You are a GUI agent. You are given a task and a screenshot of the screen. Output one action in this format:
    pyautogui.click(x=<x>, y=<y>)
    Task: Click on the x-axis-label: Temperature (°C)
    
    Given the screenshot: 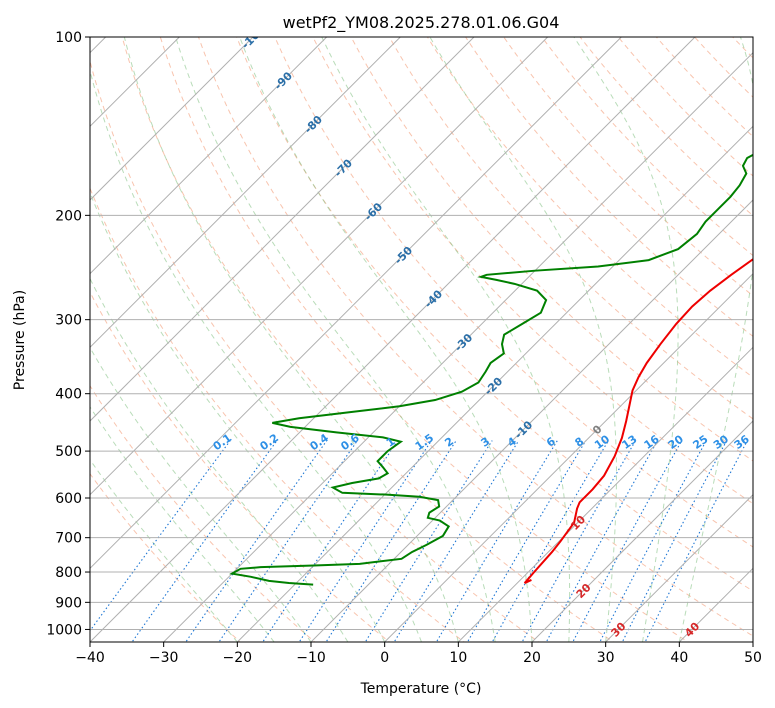 What is the action you would take?
    pyautogui.click(x=421, y=689)
    